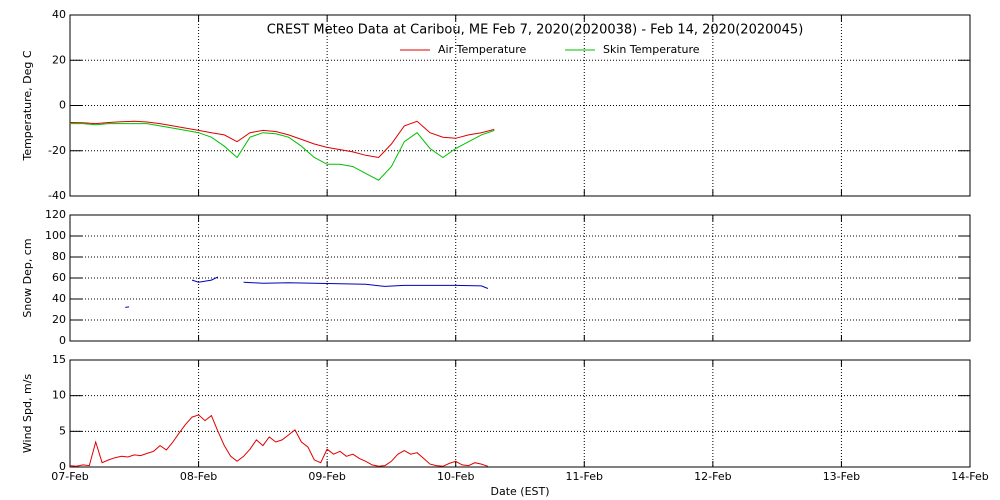  Describe the element at coordinates (55, 214) in the screenshot. I see `y-tick-label: 120` at that location.